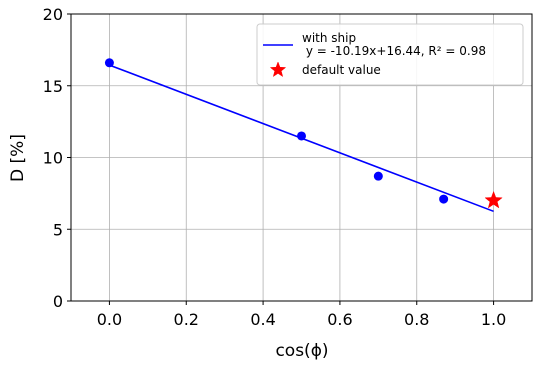  I want to click on default-value-star-marker, so click(493, 199).